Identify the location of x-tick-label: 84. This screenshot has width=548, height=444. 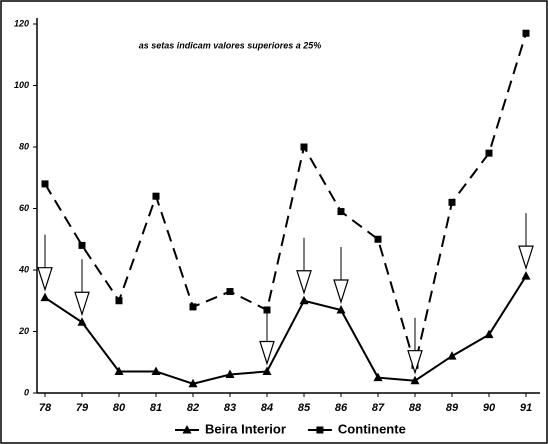
(267, 408).